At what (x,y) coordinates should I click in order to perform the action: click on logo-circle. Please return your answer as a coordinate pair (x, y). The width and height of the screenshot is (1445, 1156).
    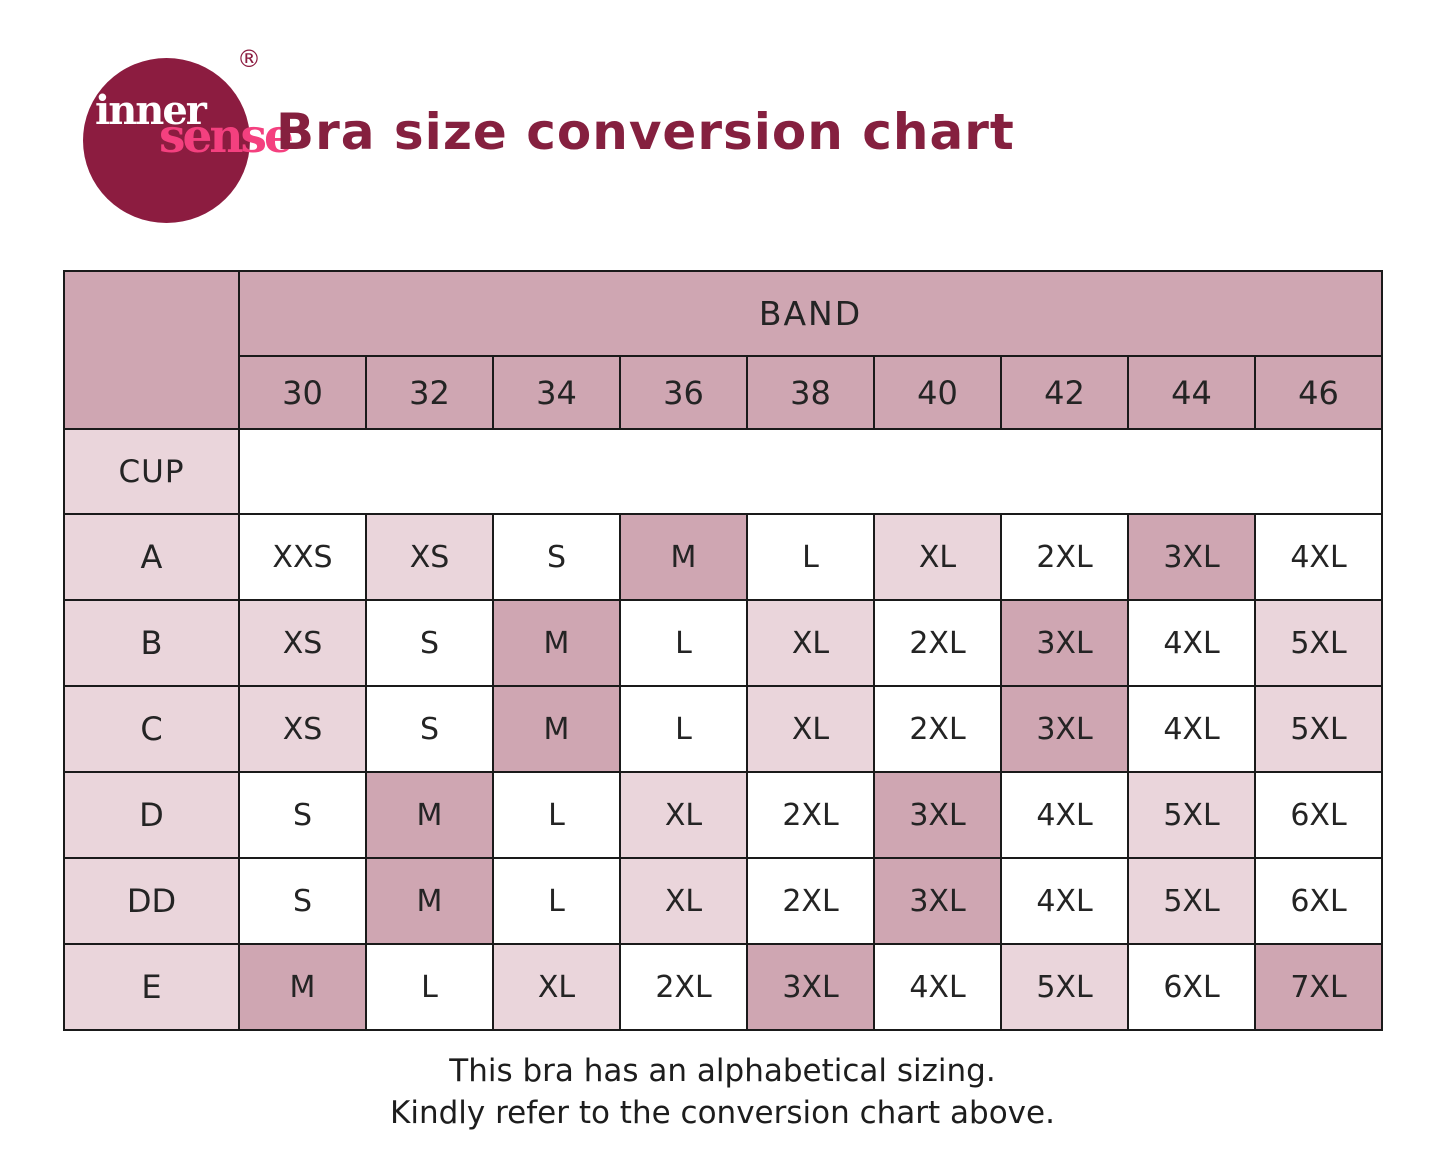
    Looking at the image, I should click on (166, 140).